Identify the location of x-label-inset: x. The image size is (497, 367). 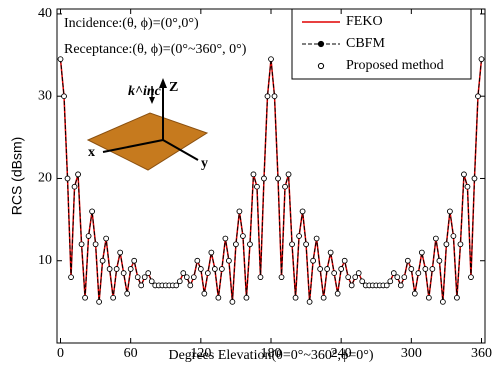
(91, 152).